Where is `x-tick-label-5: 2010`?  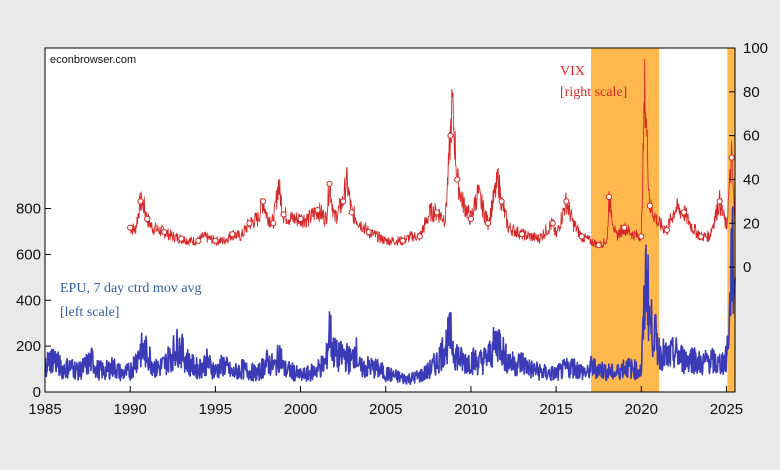 x-tick-label-5: 2010 is located at coordinates (470, 409).